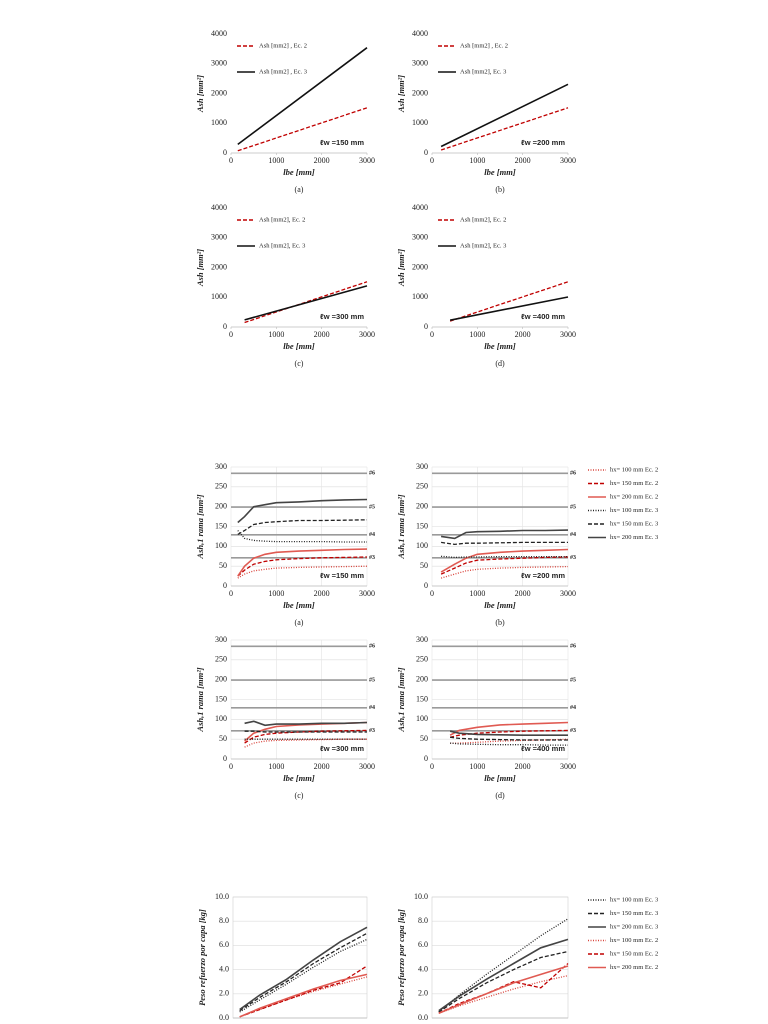 This screenshot has width=768, height=1024. I want to click on y-tick-label: 2000, so click(420, 92).